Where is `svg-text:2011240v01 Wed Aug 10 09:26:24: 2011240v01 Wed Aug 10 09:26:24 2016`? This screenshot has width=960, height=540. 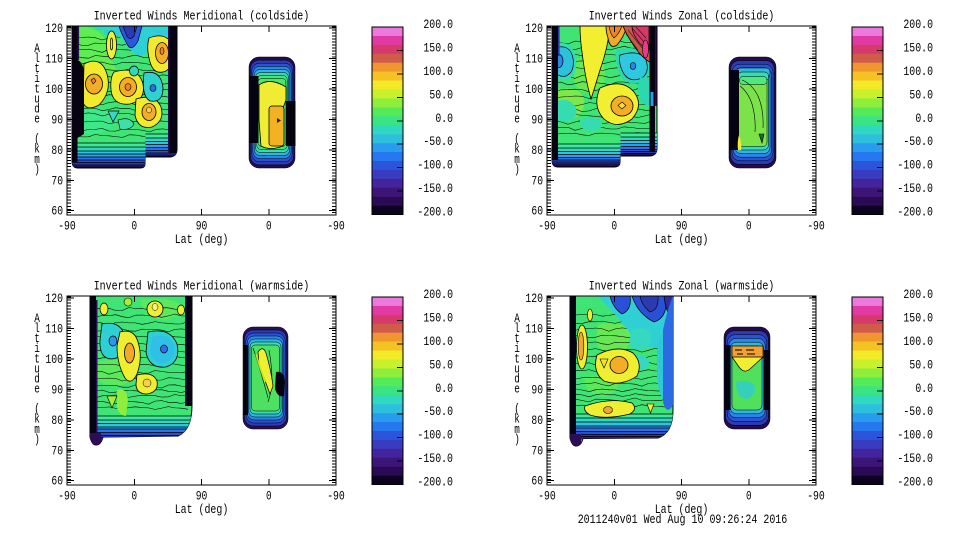 svg-text:2011240v01 Wed Aug 10 09:26:24: 2011240v01 Wed Aug 10 09:26:24 2016 is located at coordinates (683, 519).